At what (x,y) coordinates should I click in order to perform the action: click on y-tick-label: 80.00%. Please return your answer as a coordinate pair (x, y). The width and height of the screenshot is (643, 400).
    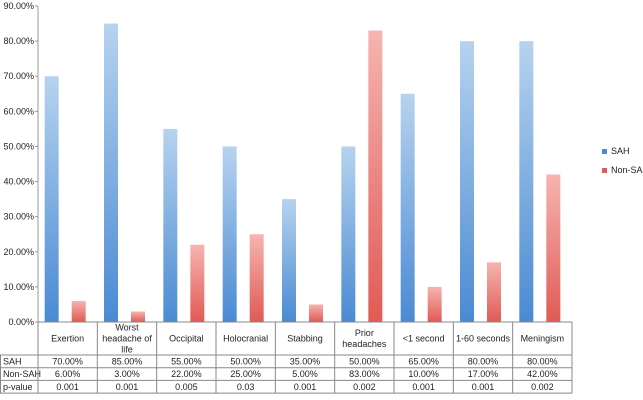
    Looking at the image, I should click on (18, 41).